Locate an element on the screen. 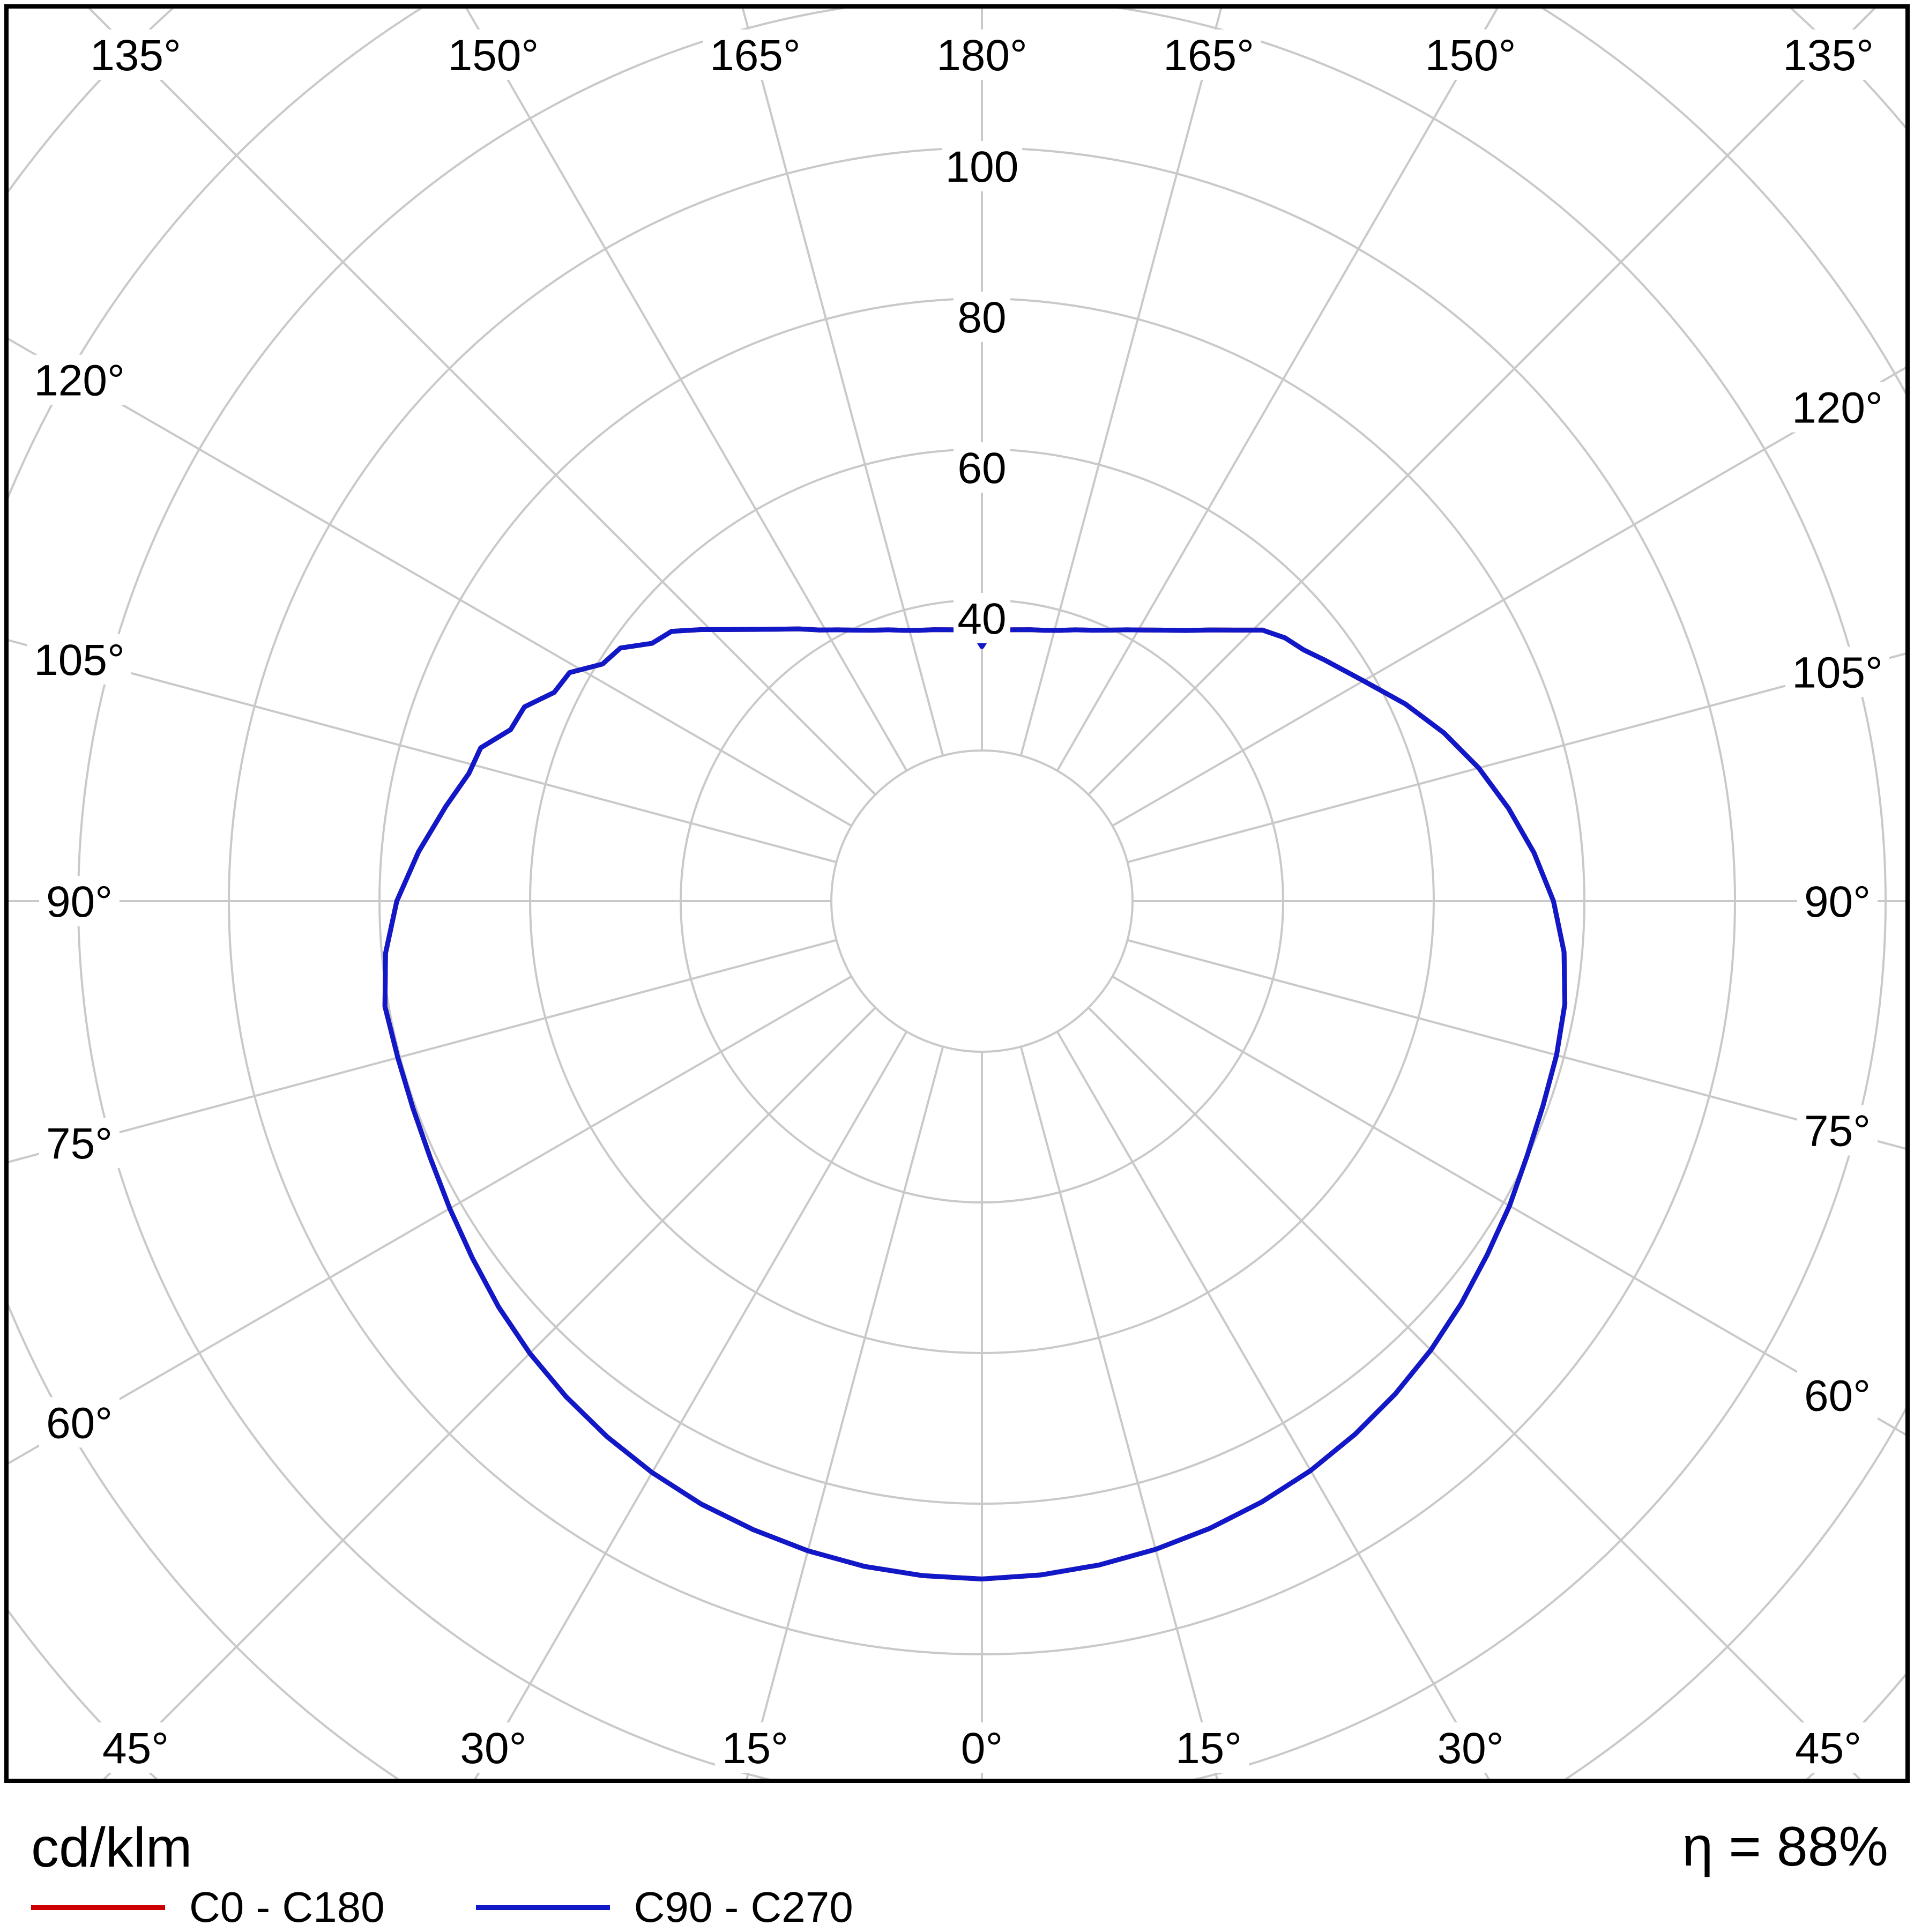 The width and height of the screenshot is (1914, 1932). efficiency-label: η = 88% is located at coordinates (1785, 1847).